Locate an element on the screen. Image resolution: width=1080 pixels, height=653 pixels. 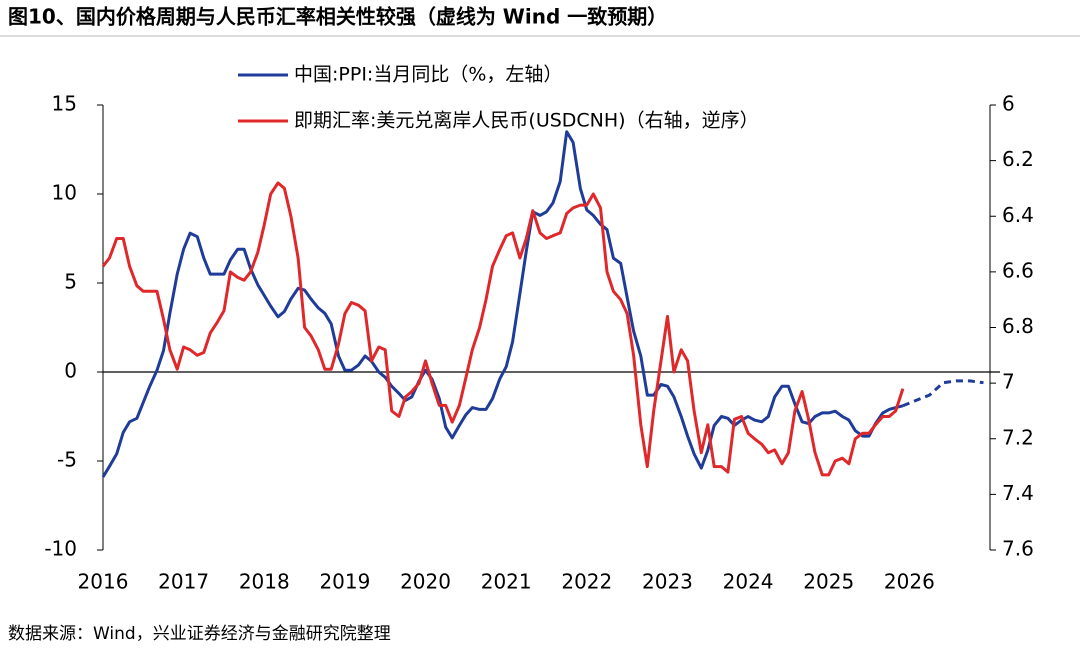
x-tick-label: 2020 is located at coordinates (425, 582).